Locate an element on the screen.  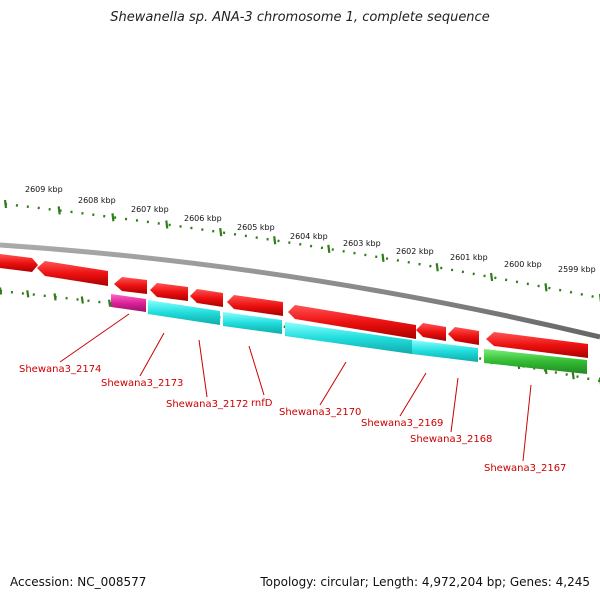
kbp-label: 2606 kbp is located at coordinates (203, 218).